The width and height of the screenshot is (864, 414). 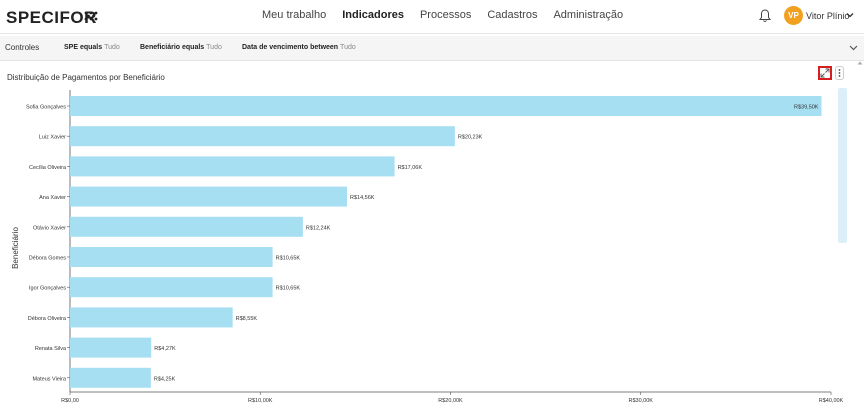 I want to click on filter-data-vencimento-value: Tudo, so click(x=348, y=47).